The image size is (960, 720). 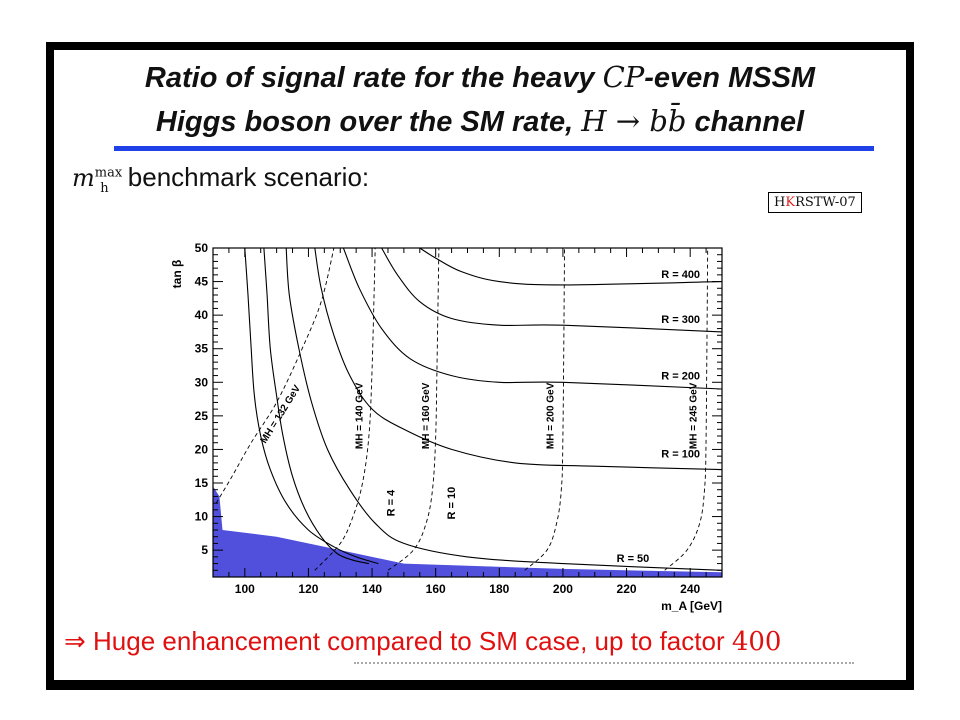 I want to click on subtitle: mmaxh benchmark scenario:, so click(x=220, y=179).